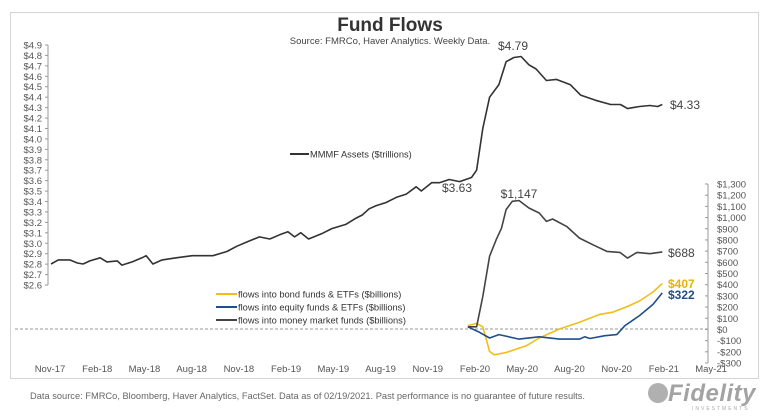  What do you see at coordinates (681, 253) in the screenshot?
I see `label-mm-last: $688` at bounding box center [681, 253].